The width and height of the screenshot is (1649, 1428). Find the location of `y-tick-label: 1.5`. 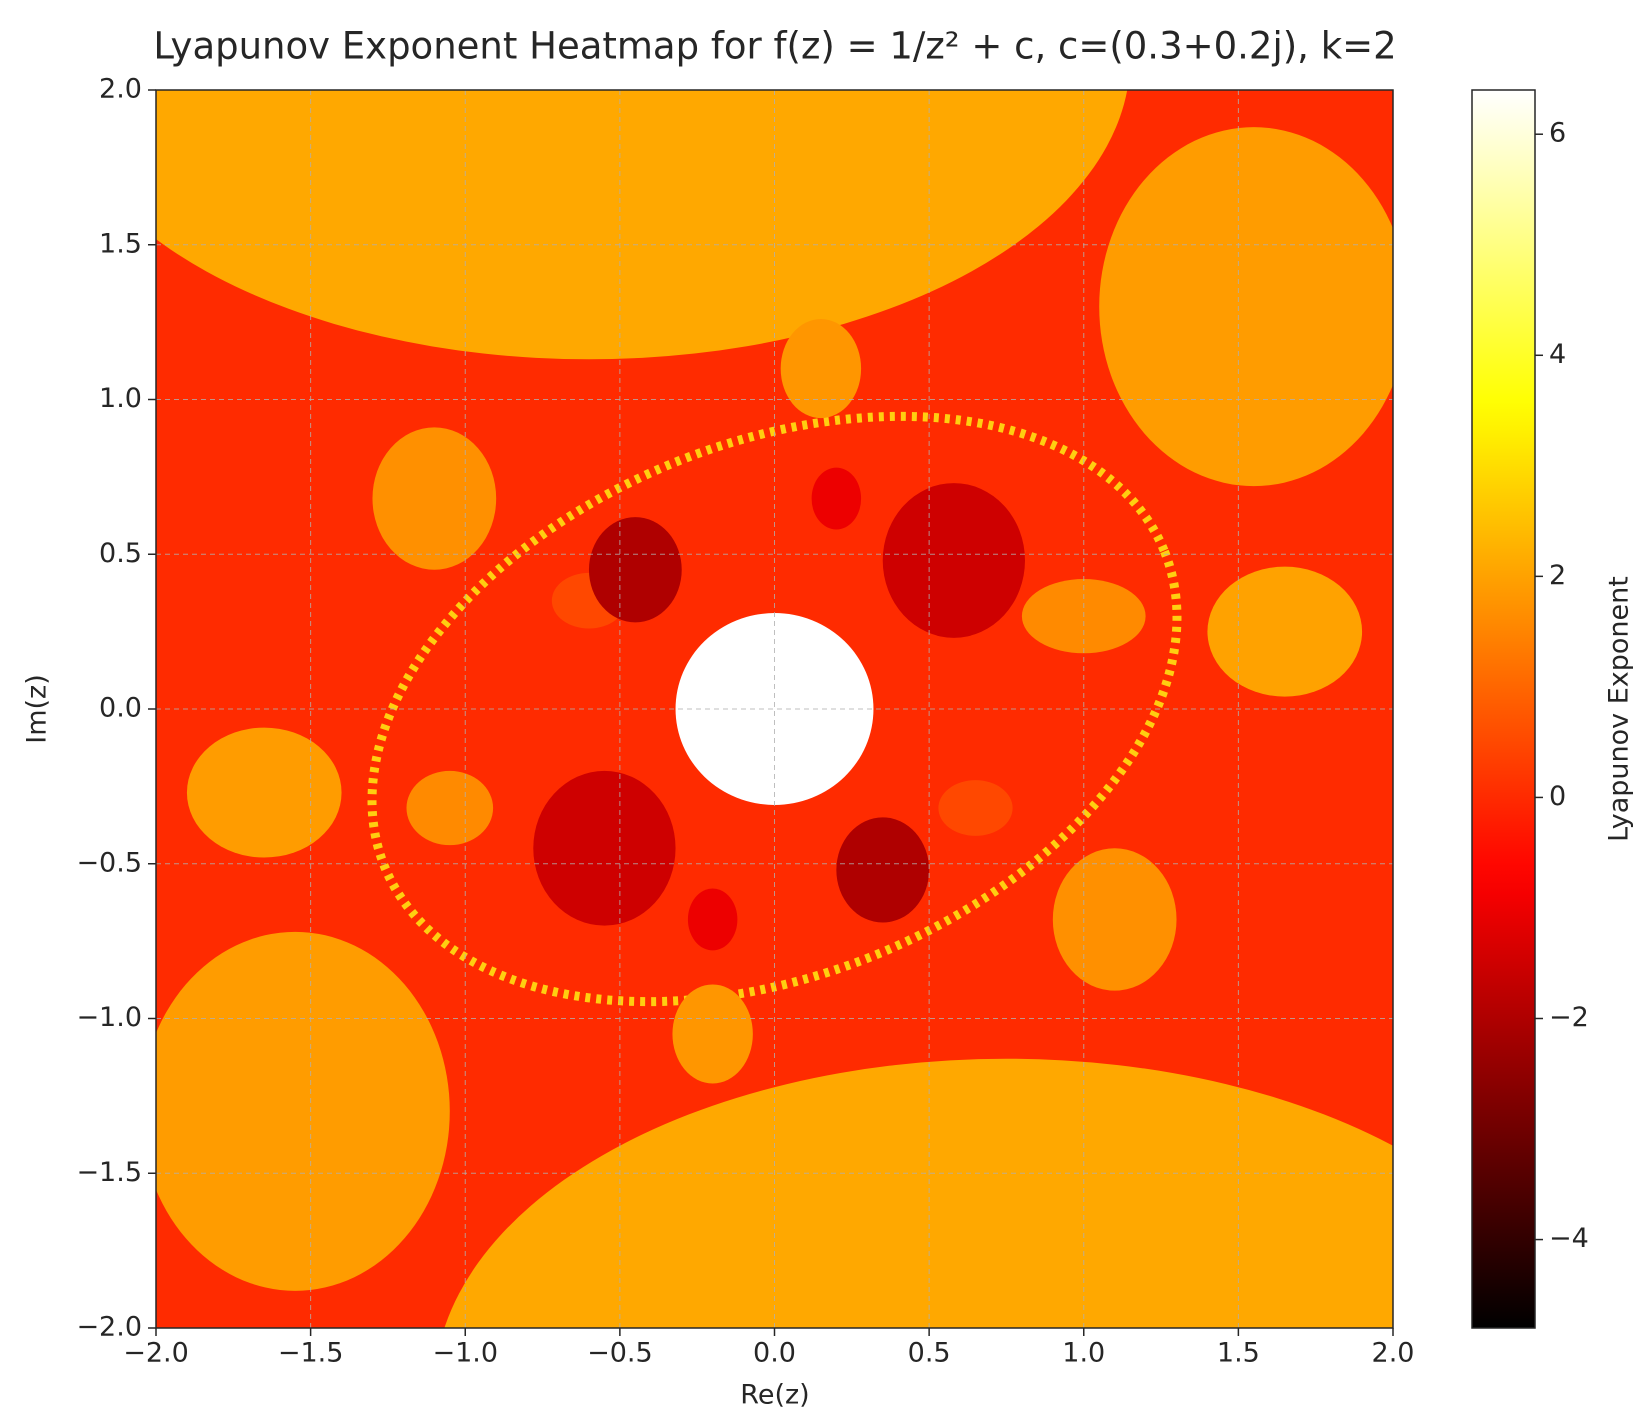

y-tick-label: 1.5 is located at coordinates (120, 243).